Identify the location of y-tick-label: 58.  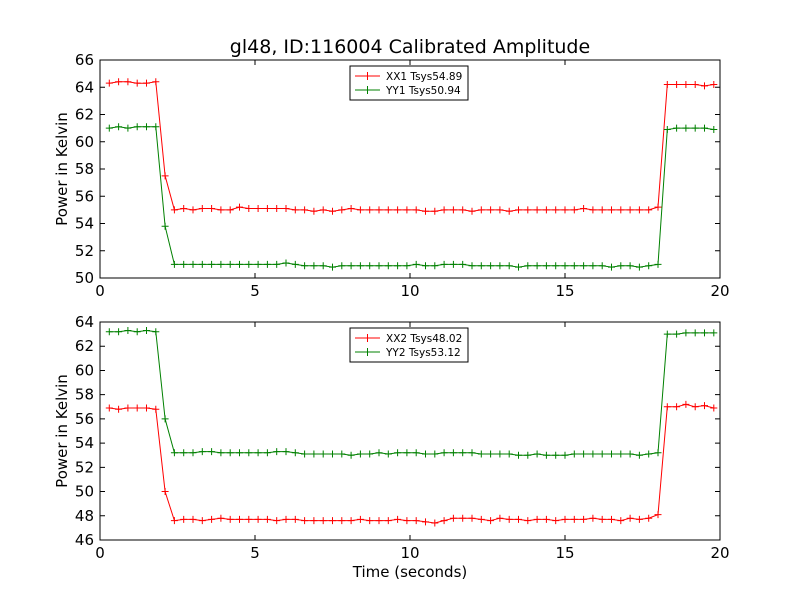
(84, 395).